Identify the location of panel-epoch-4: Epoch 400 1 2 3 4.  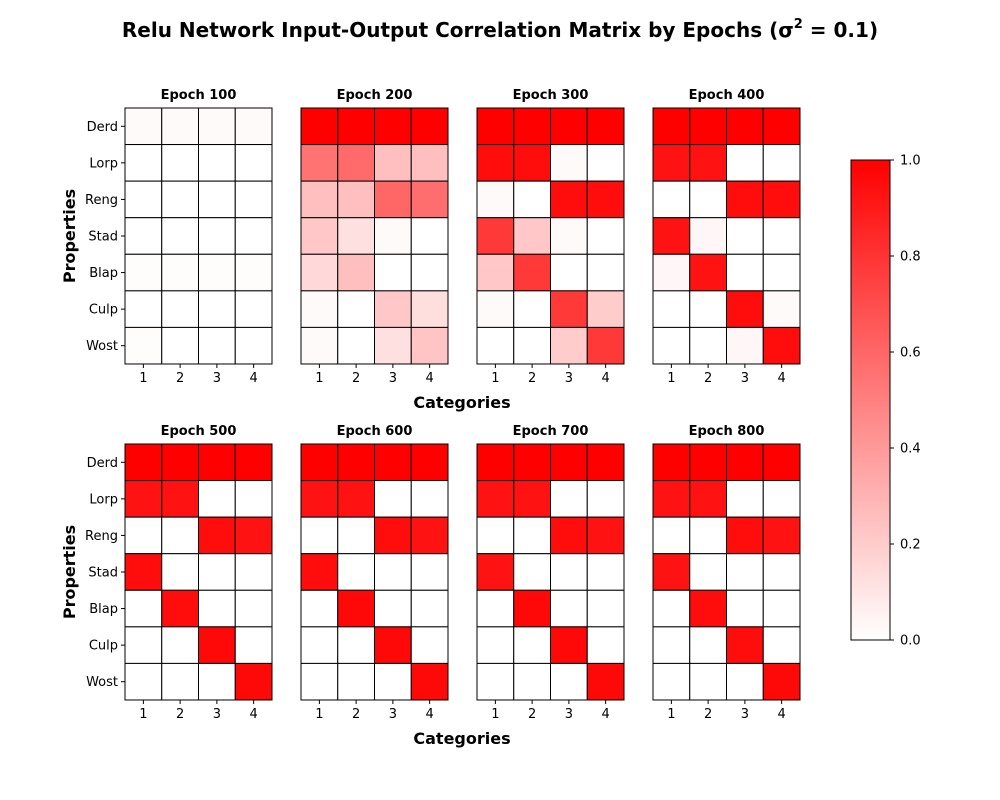
(726, 237).